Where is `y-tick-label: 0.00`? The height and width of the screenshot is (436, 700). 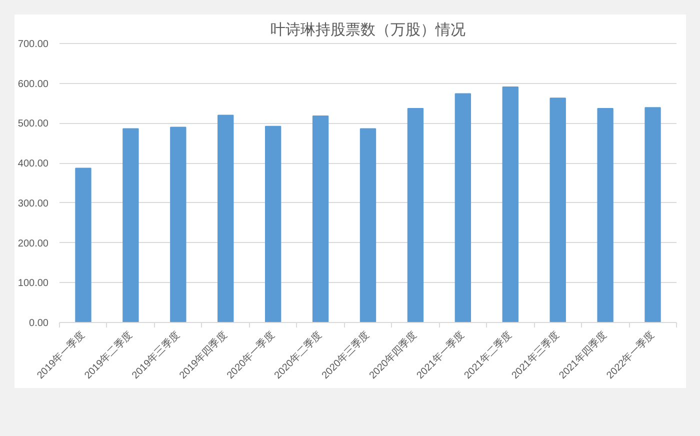 y-tick-label: 0.00 is located at coordinates (39, 323).